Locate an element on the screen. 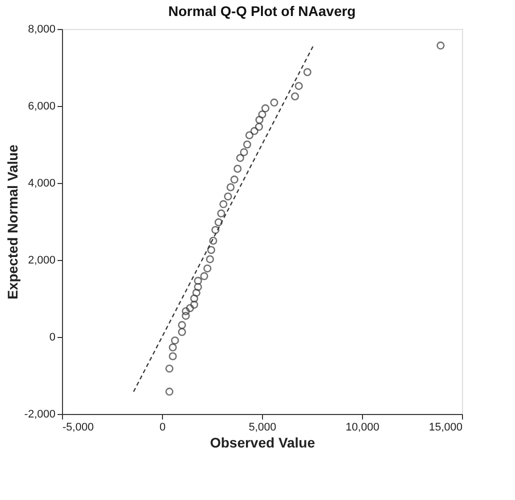  y-tick-label: 8,000 is located at coordinates (42, 30).